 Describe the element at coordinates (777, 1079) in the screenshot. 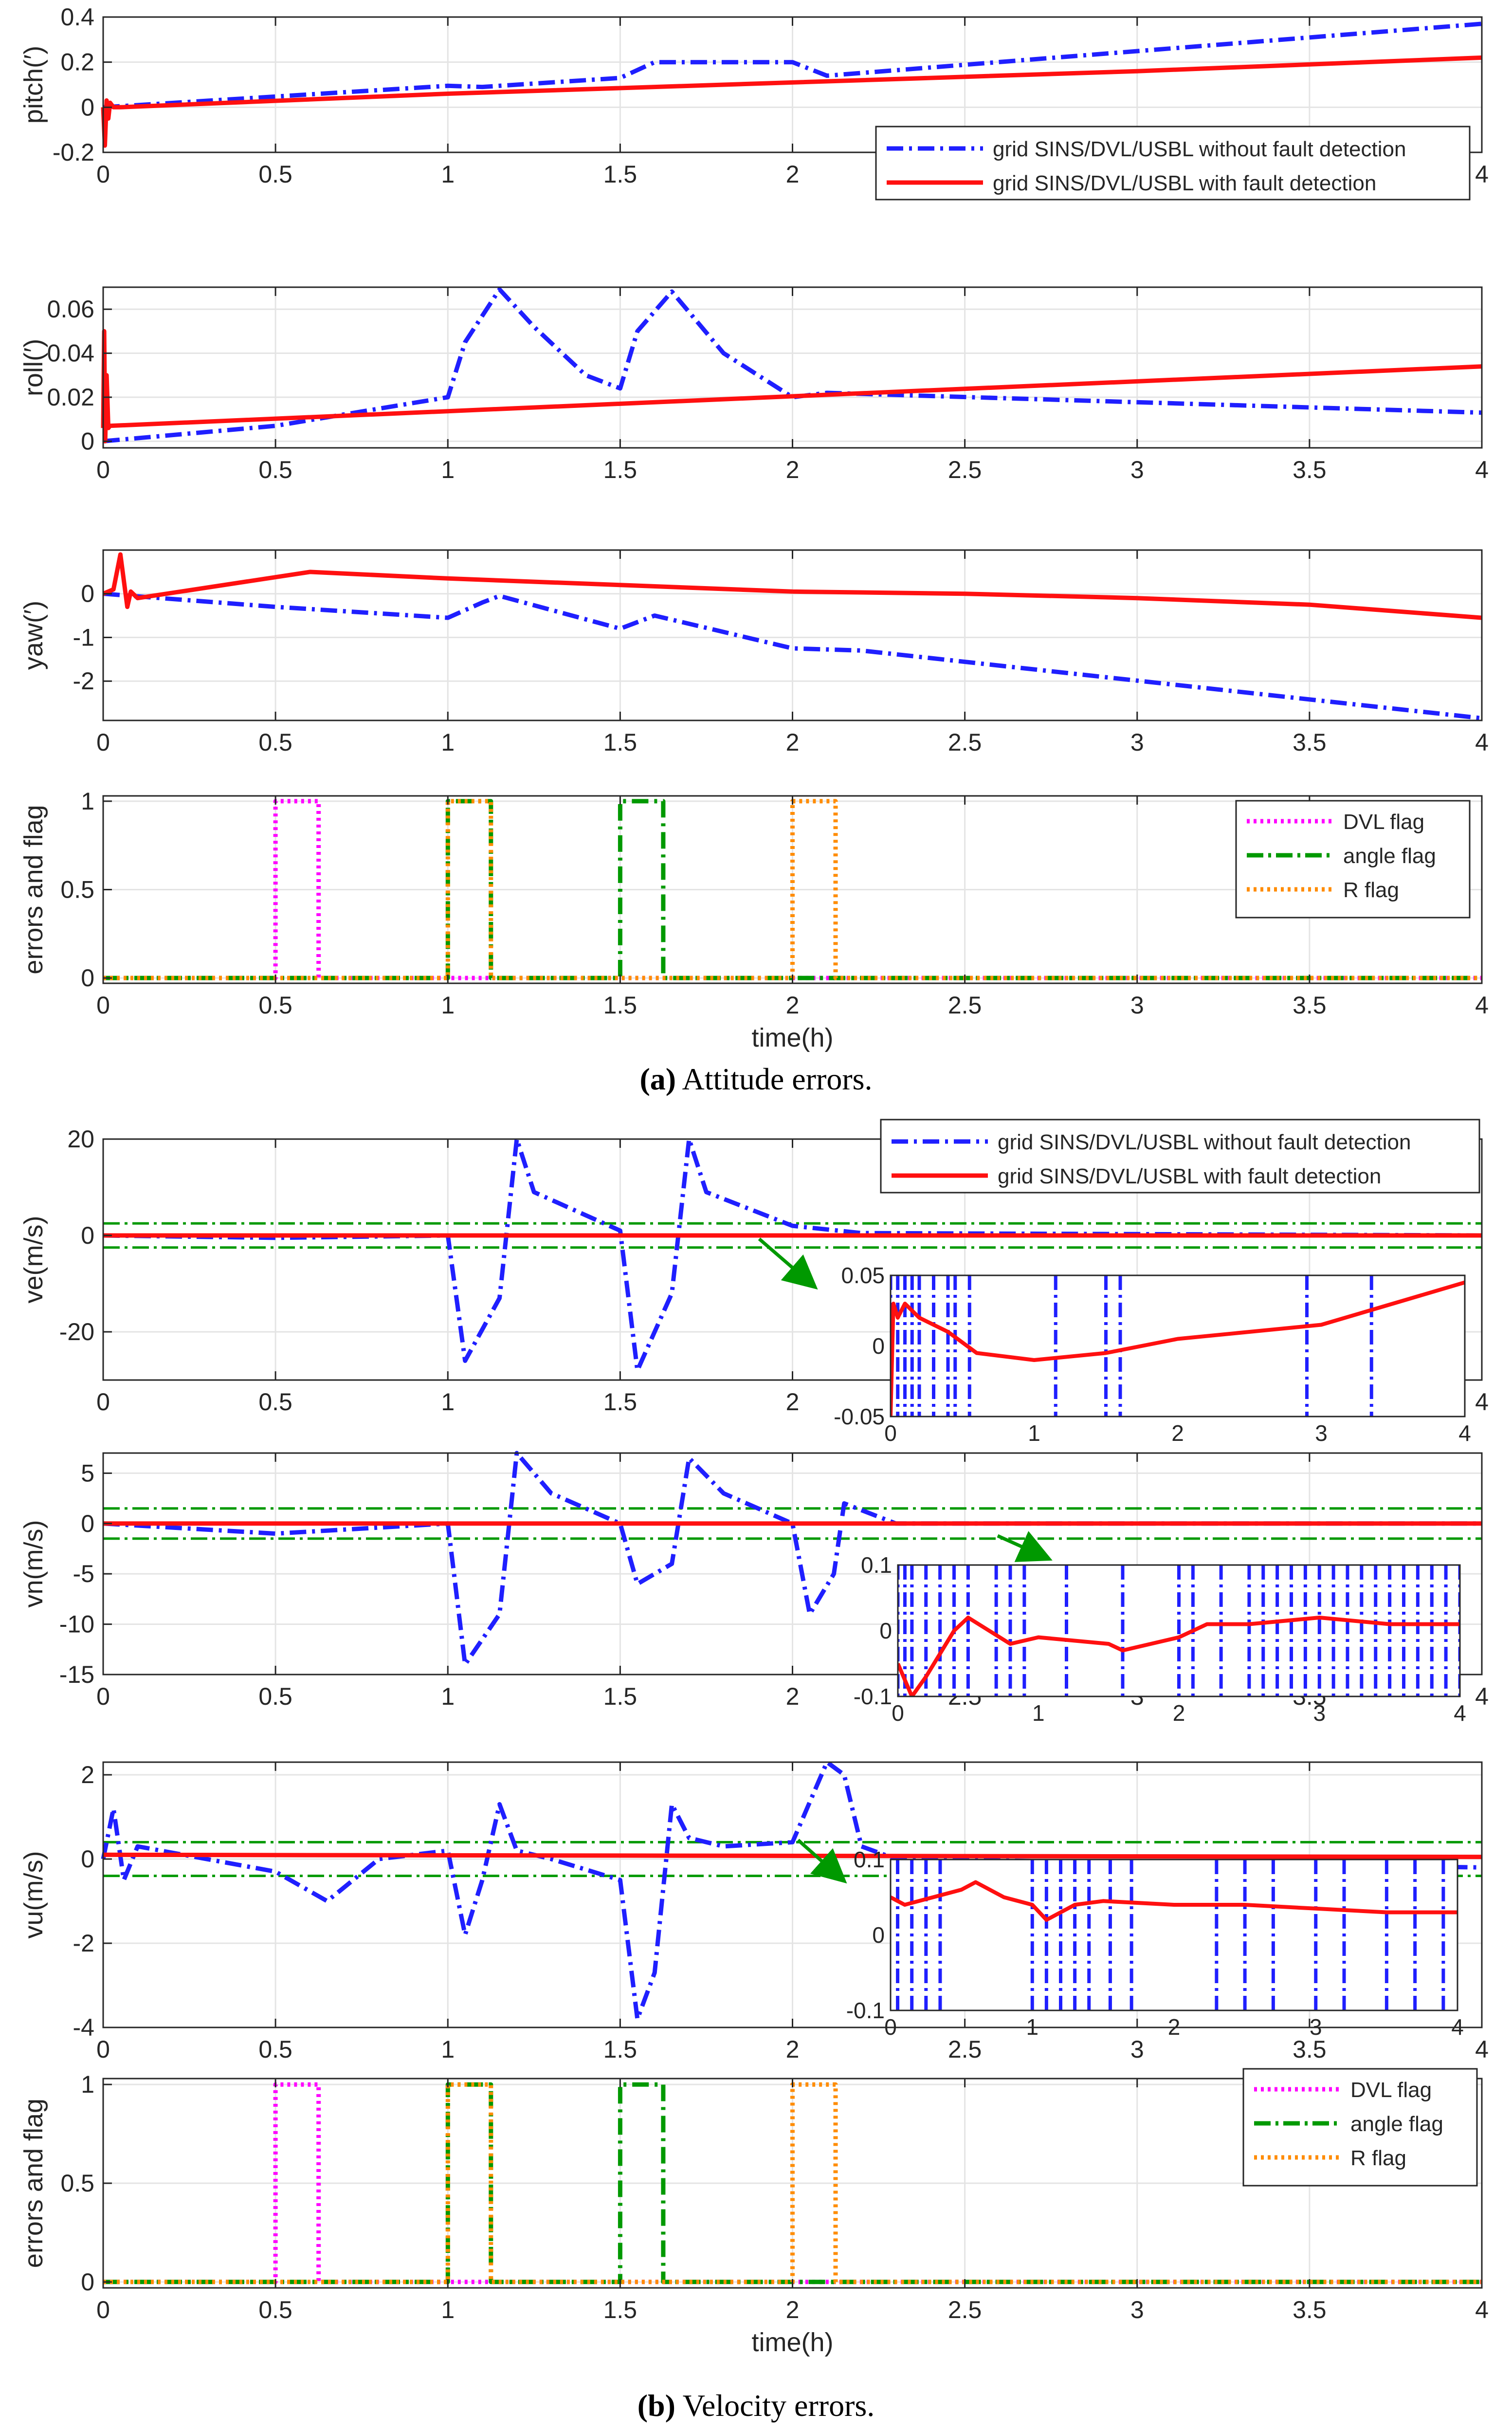

I see `caption-a-text: Attitude errors.` at that location.